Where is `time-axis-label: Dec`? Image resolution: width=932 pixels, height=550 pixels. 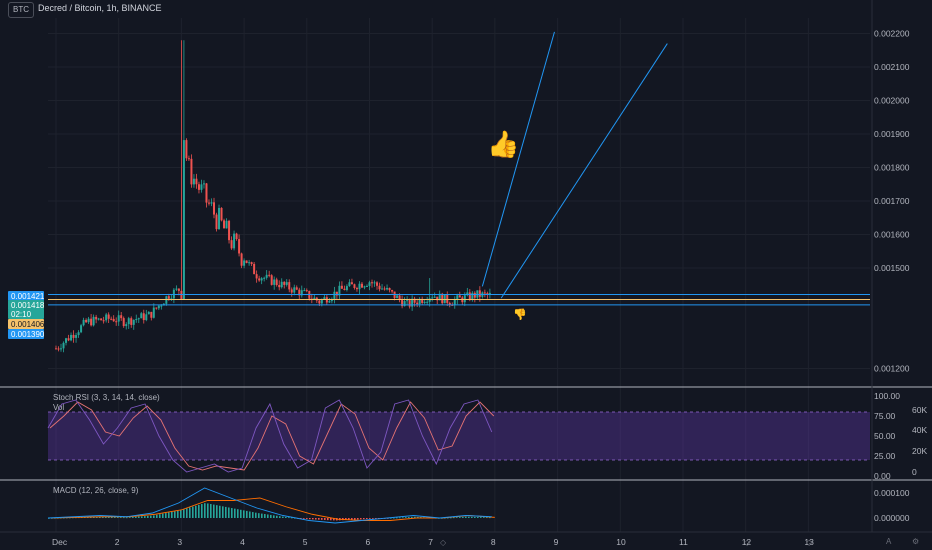 time-axis-label: Dec is located at coordinates (60, 542).